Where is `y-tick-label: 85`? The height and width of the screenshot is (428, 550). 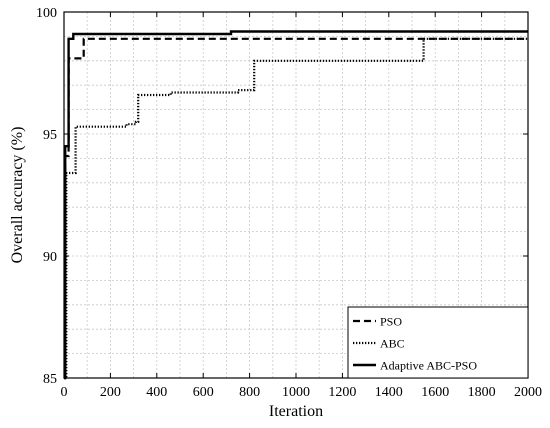 y-tick-label: 85 is located at coordinates (50, 379).